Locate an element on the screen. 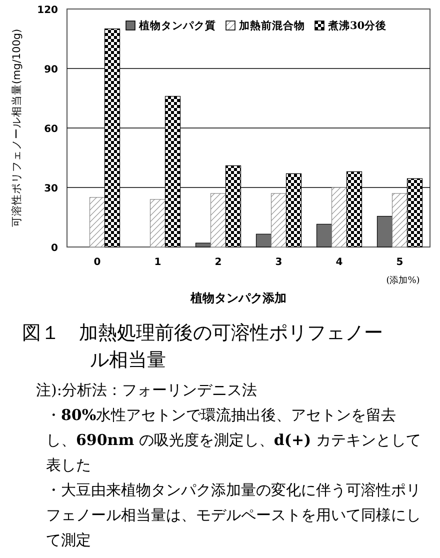  text: (添加%) is located at coordinates (403, 280).